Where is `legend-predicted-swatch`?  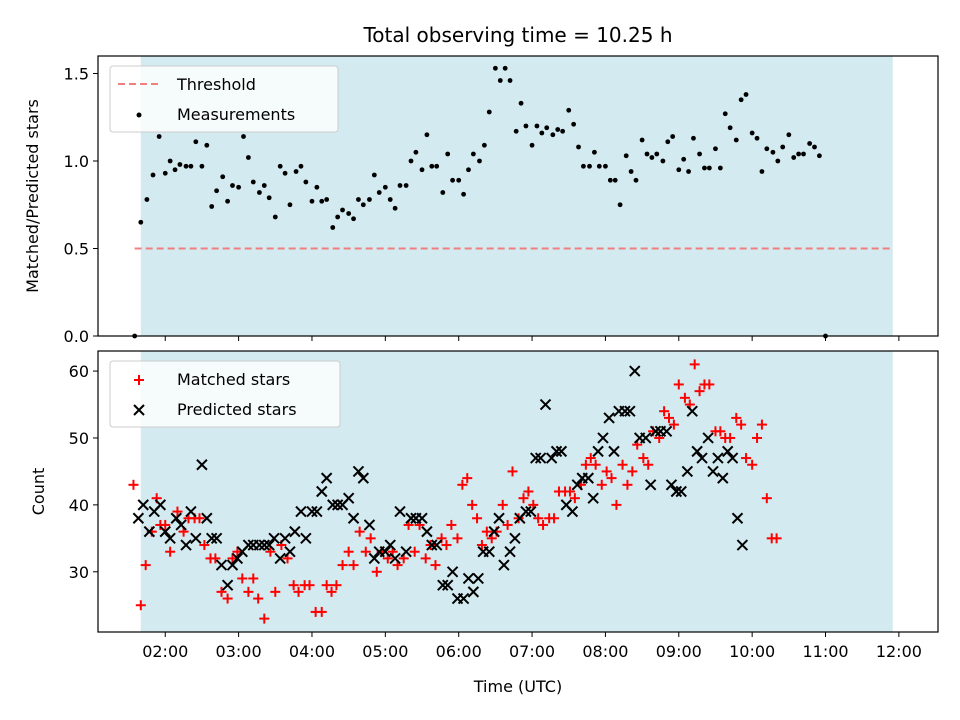 legend-predicted-swatch is located at coordinates (139, 410).